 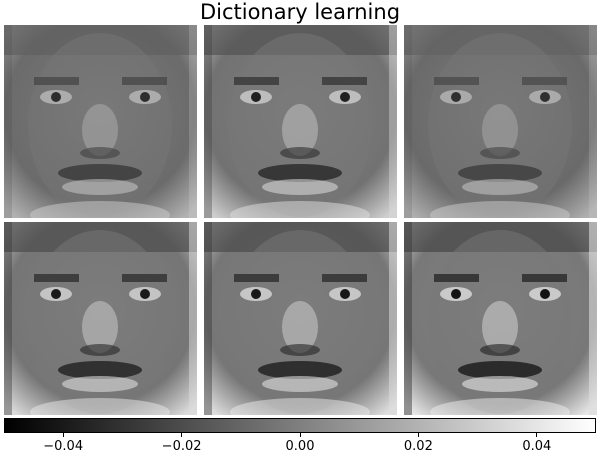 I want to click on colorbar-tick-label: −0.04, so click(x=63, y=446).